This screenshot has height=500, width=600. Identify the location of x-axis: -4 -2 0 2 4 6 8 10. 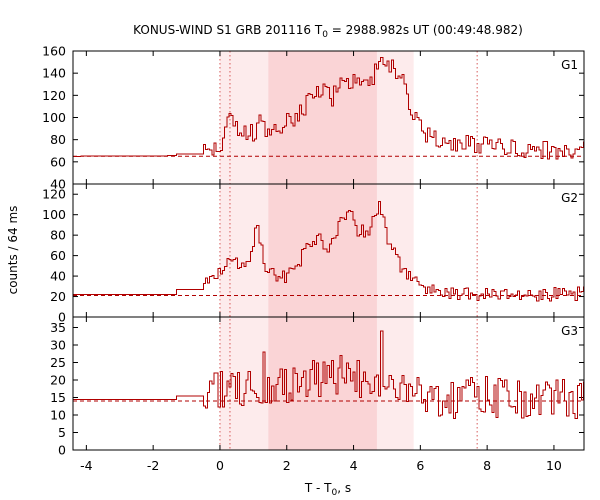
(321, 465).